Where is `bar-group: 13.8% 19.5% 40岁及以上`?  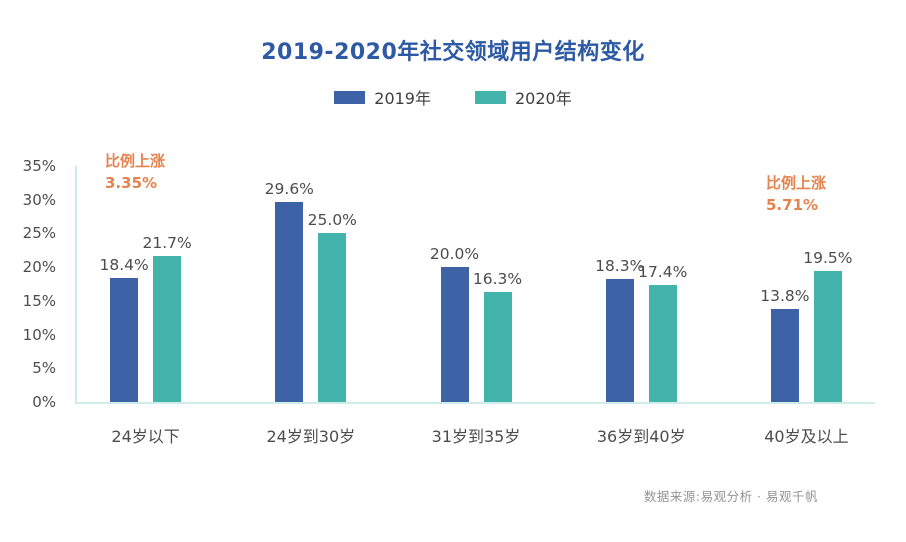
bar-group: 13.8% 19.5% 40岁及以上 is located at coordinates (806, 306).